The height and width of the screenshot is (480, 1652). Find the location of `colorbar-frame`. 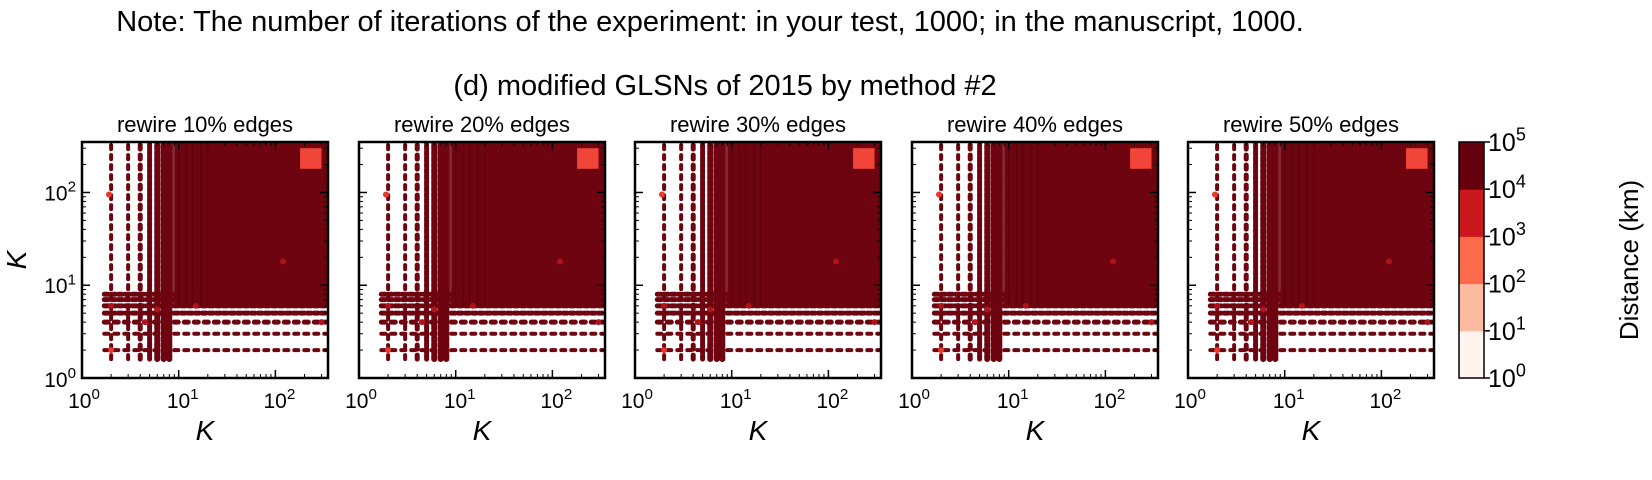

colorbar-frame is located at coordinates (1471, 260).